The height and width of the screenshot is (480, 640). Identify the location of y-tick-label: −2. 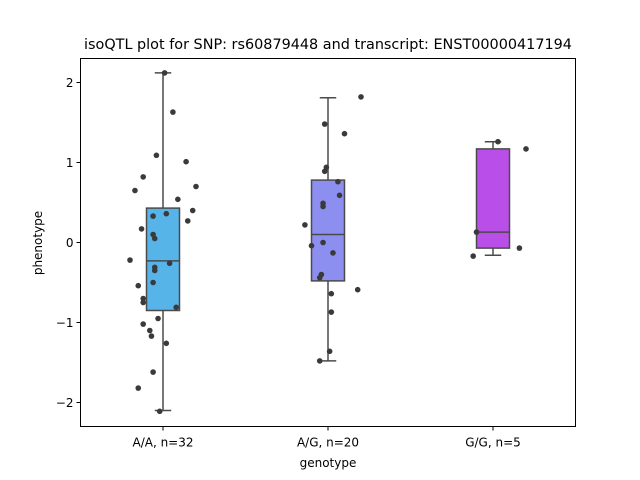
(65, 403).